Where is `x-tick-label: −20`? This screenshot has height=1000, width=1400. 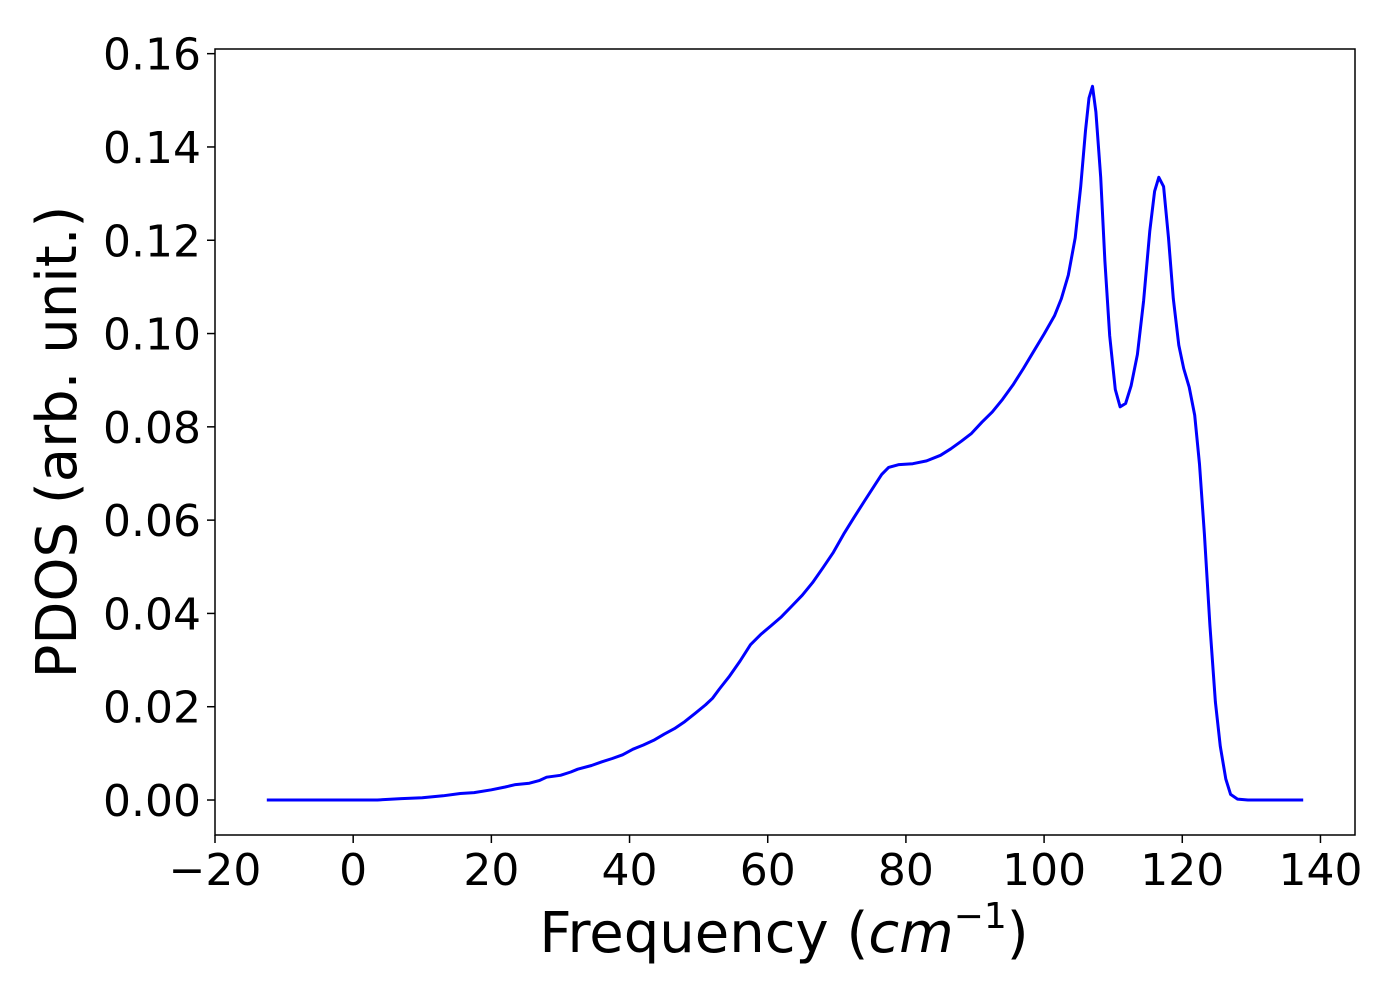
x-tick-label: −20 is located at coordinates (215, 870).